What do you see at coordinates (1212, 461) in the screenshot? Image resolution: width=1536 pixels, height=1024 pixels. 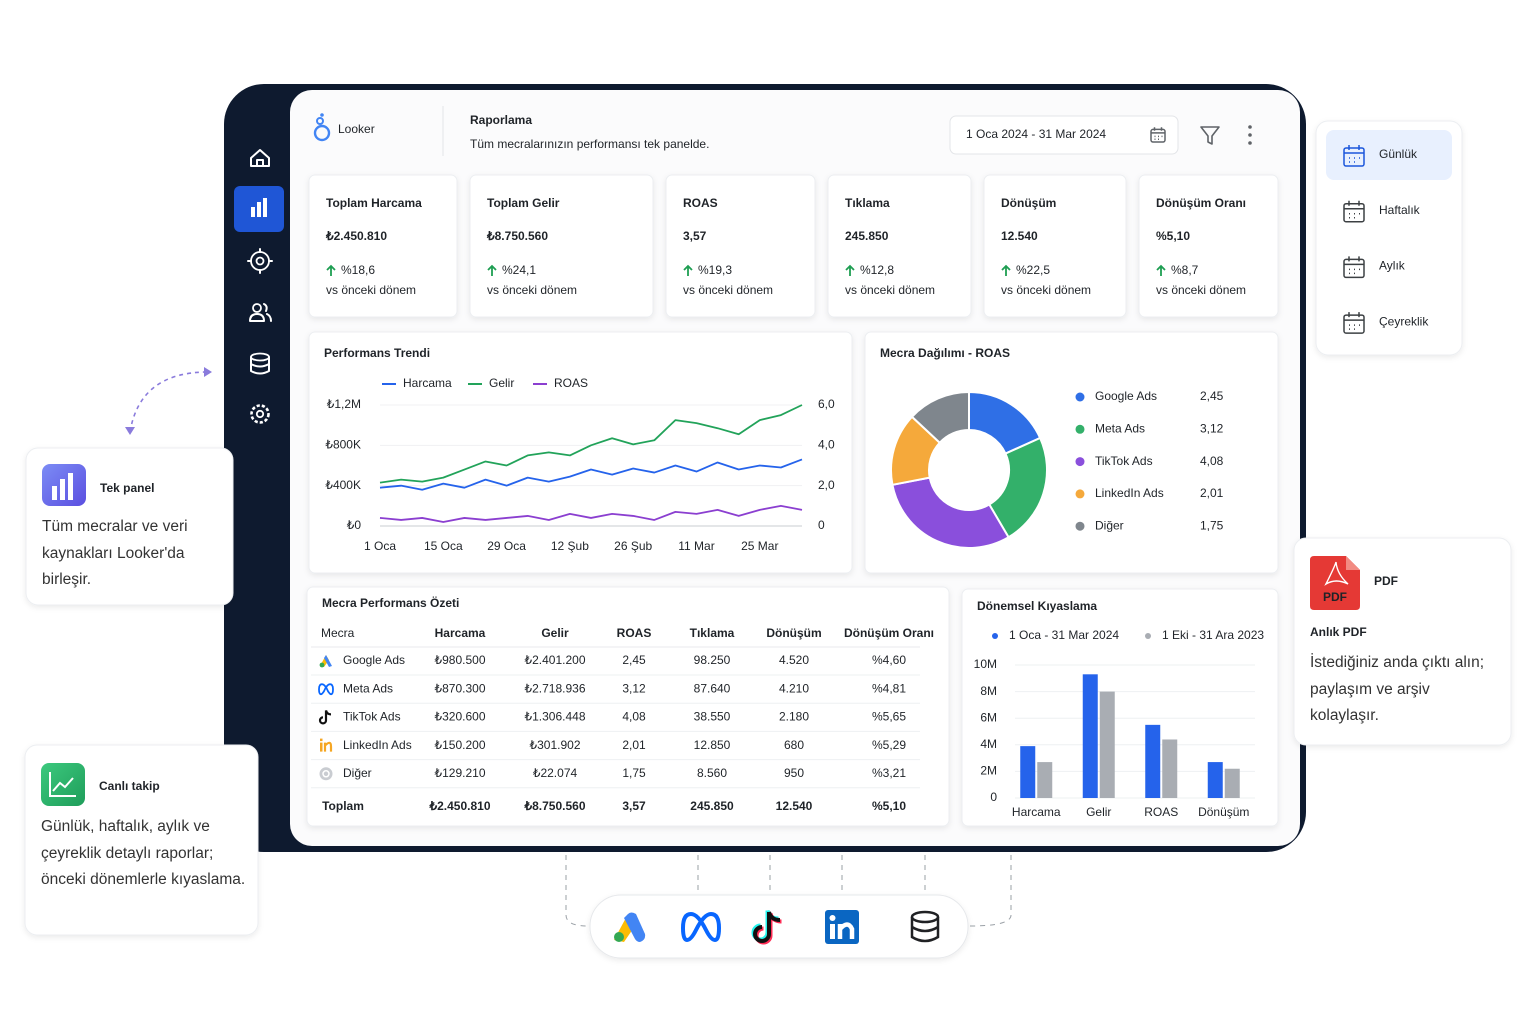 I see `legend-value: 4,08` at bounding box center [1212, 461].